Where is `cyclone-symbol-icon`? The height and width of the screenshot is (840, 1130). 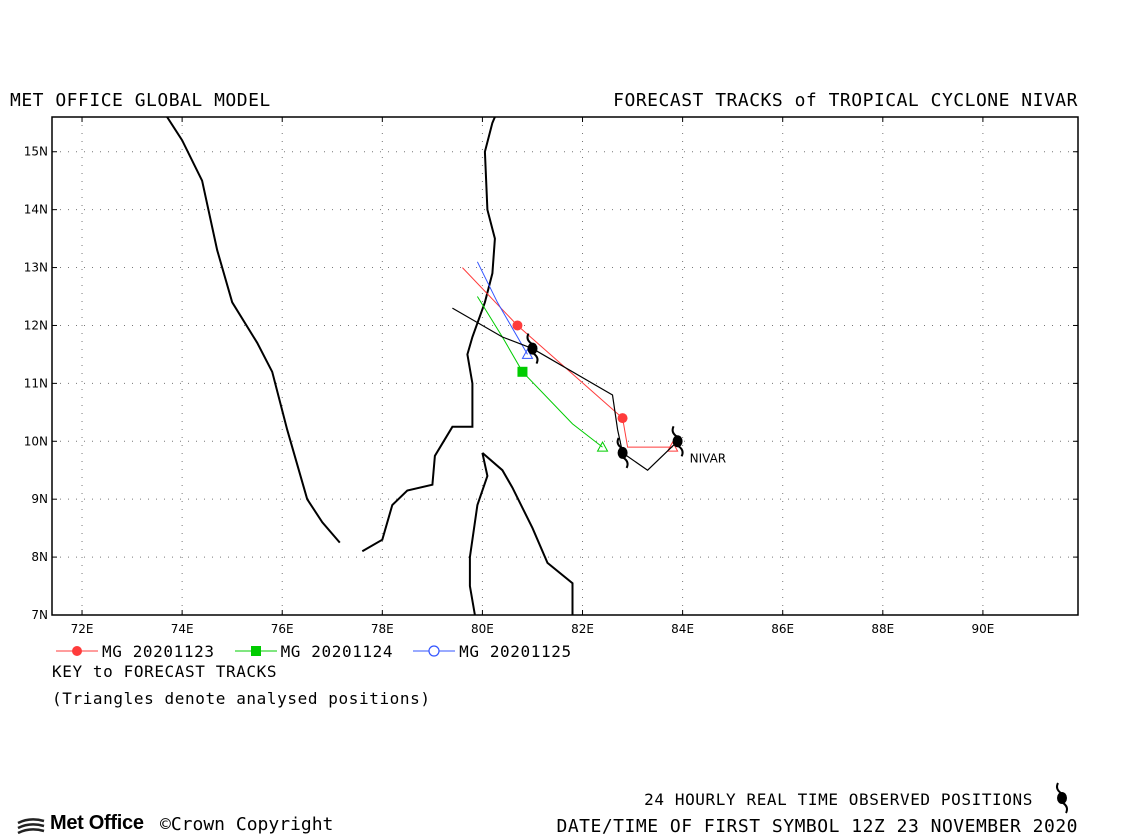 cyclone-symbol-icon is located at coordinates (1062, 798).